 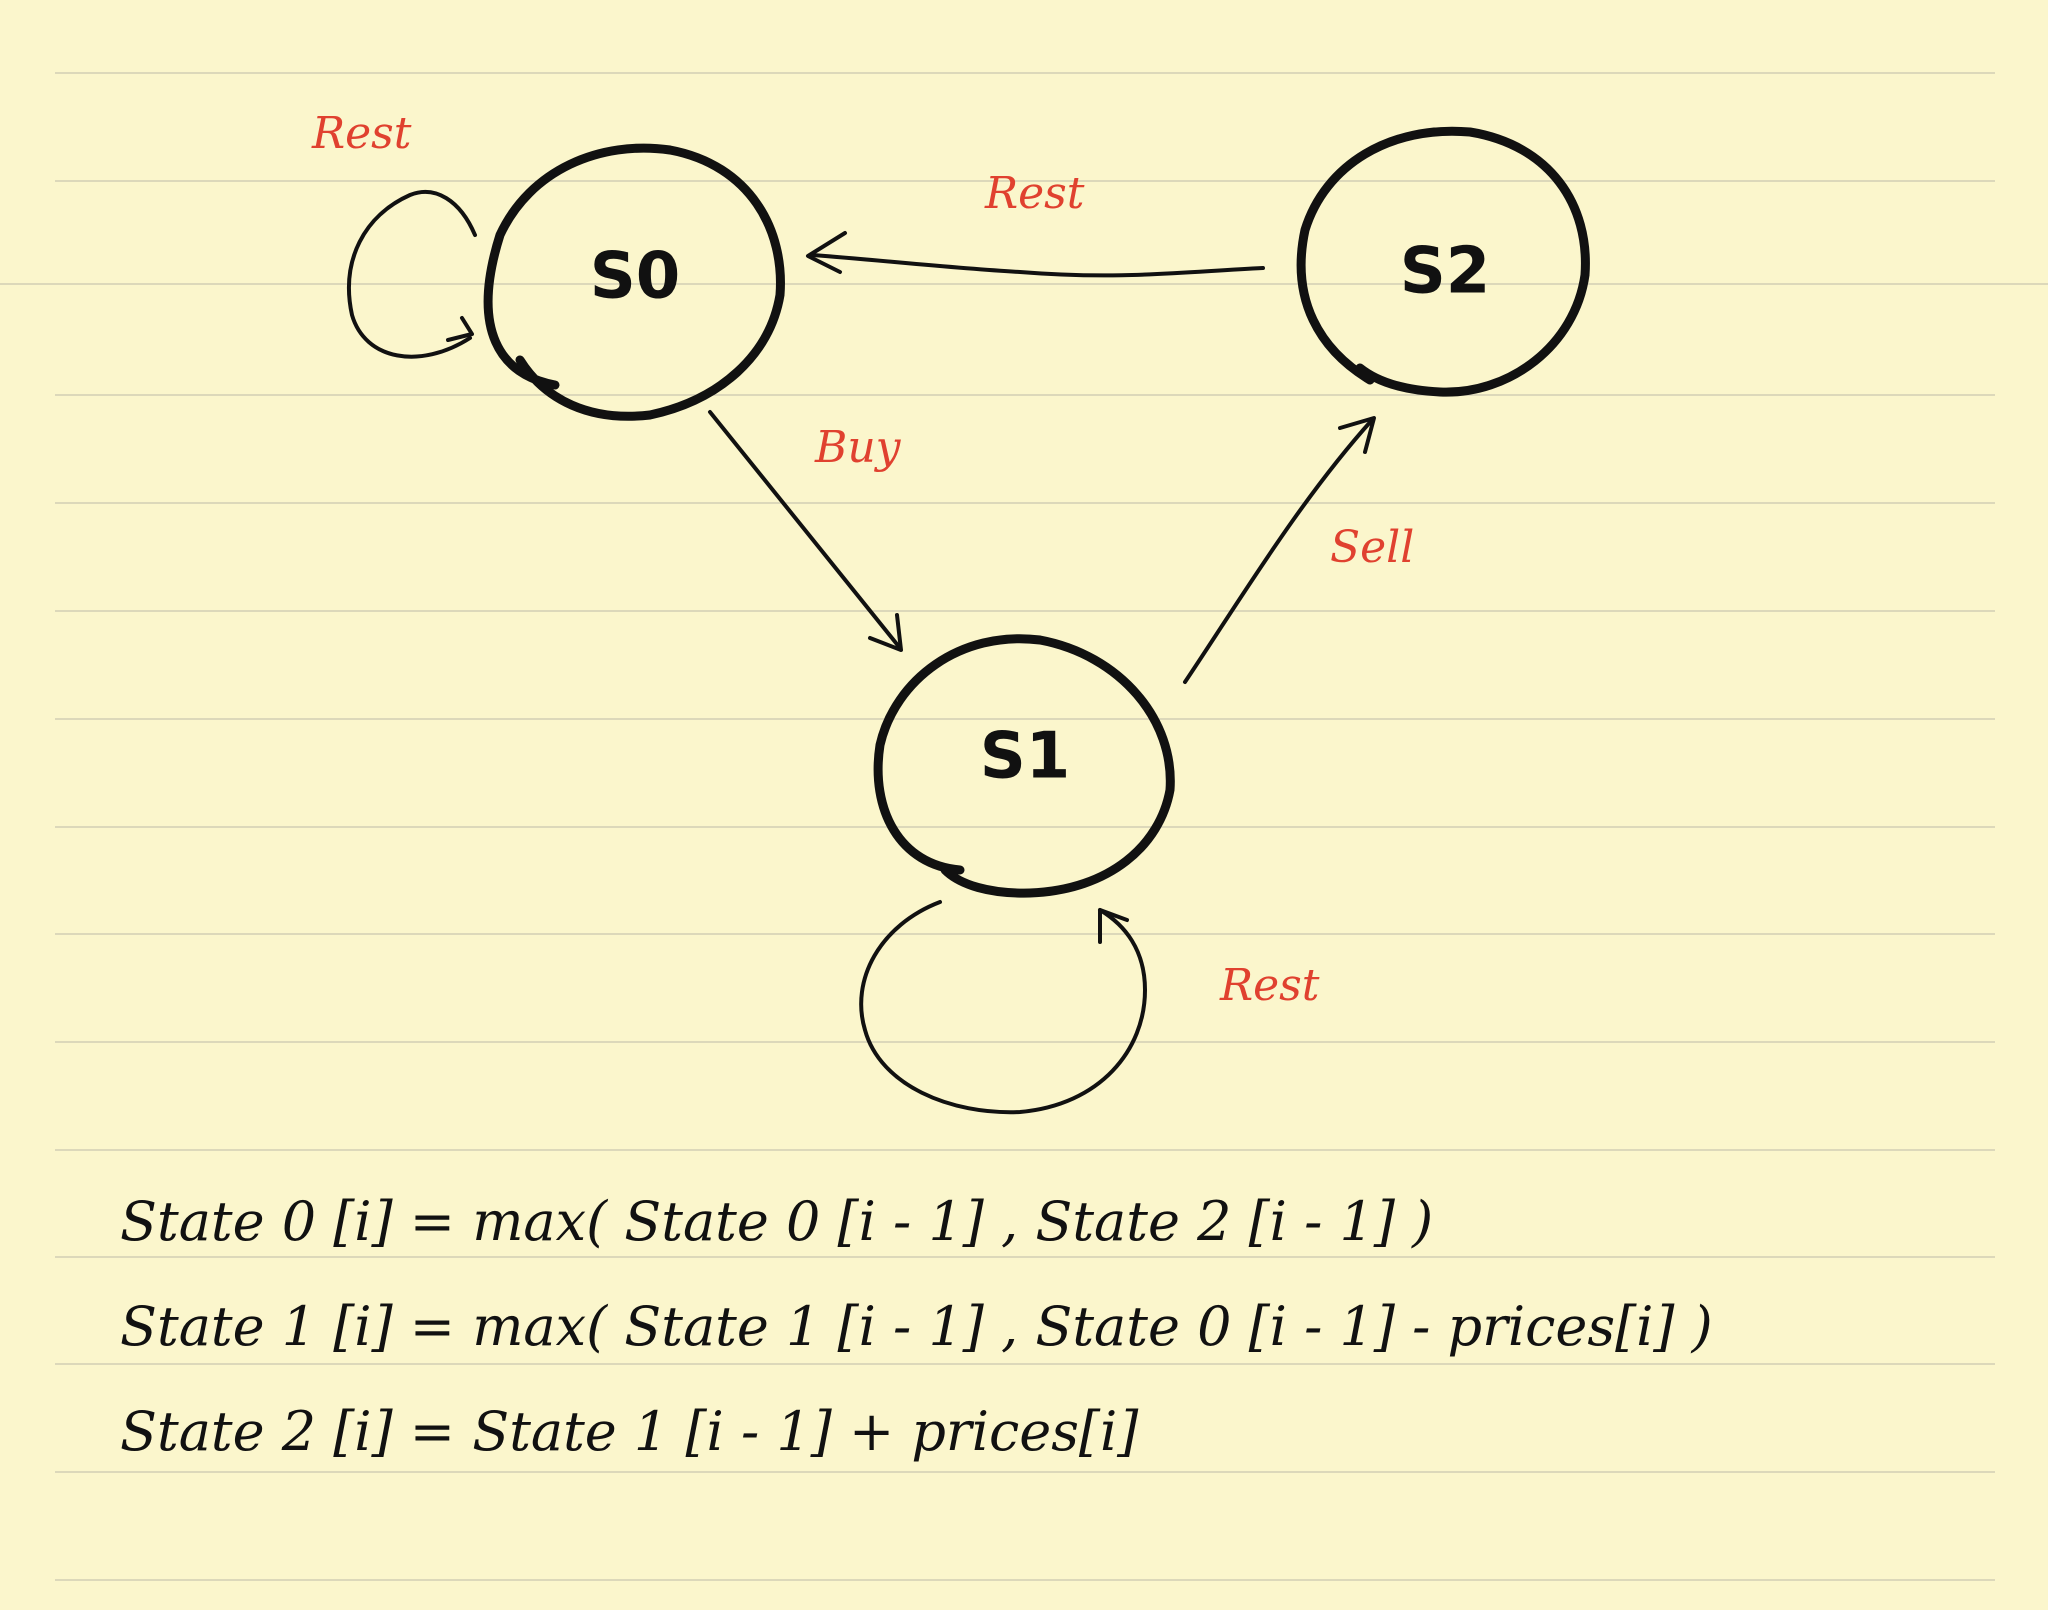 I want to click on state-s2-label: S2, so click(x=1445, y=272).